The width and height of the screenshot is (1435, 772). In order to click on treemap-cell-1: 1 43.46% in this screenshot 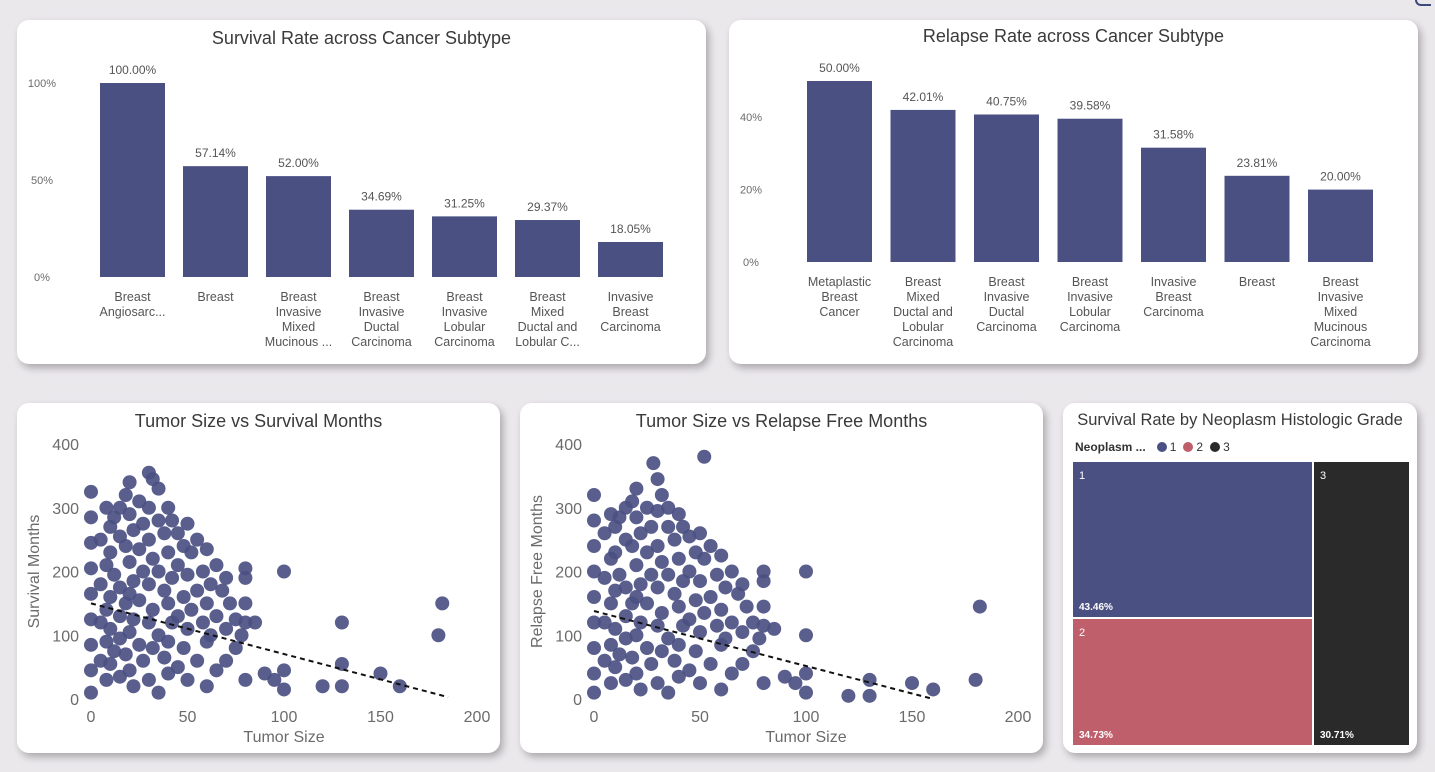, I will do `click(1193, 540)`.